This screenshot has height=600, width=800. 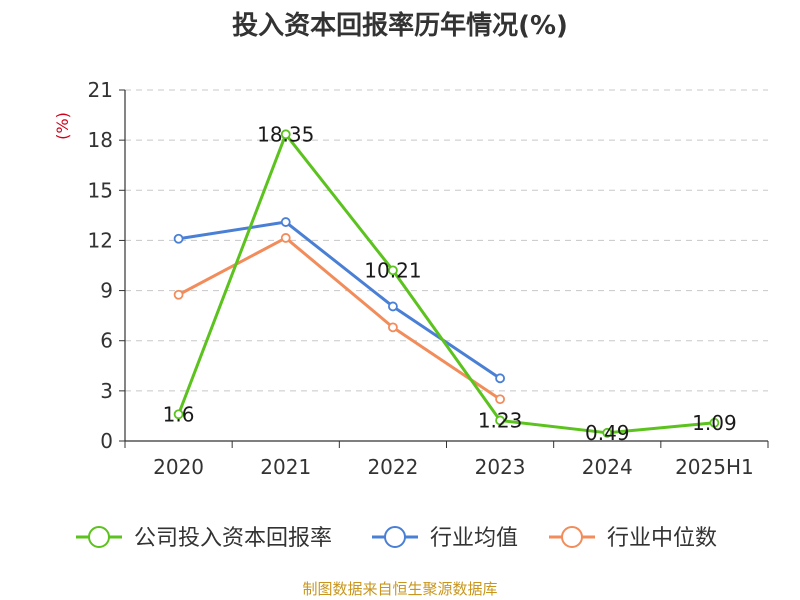 What do you see at coordinates (100, 190) in the screenshot?
I see `y-tick-label: 15` at bounding box center [100, 190].